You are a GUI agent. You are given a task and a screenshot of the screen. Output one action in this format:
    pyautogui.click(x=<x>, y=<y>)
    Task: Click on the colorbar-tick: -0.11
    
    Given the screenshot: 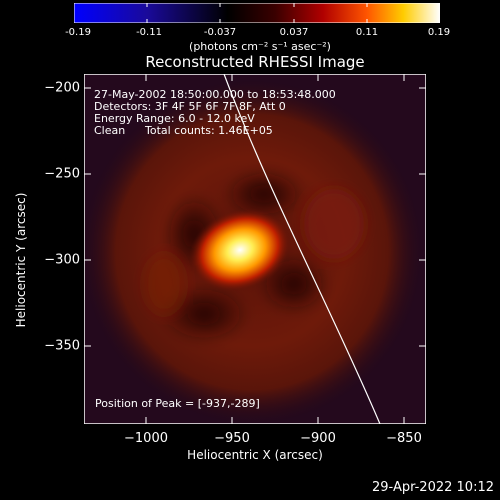 What is the action you would take?
    pyautogui.click(x=149, y=32)
    